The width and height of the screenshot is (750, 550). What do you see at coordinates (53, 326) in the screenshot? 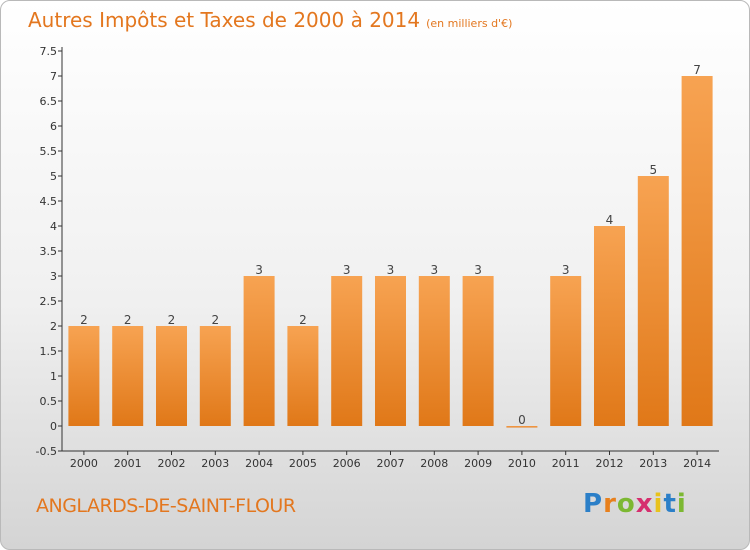
I see `y-tick-label: 2` at bounding box center [53, 326].